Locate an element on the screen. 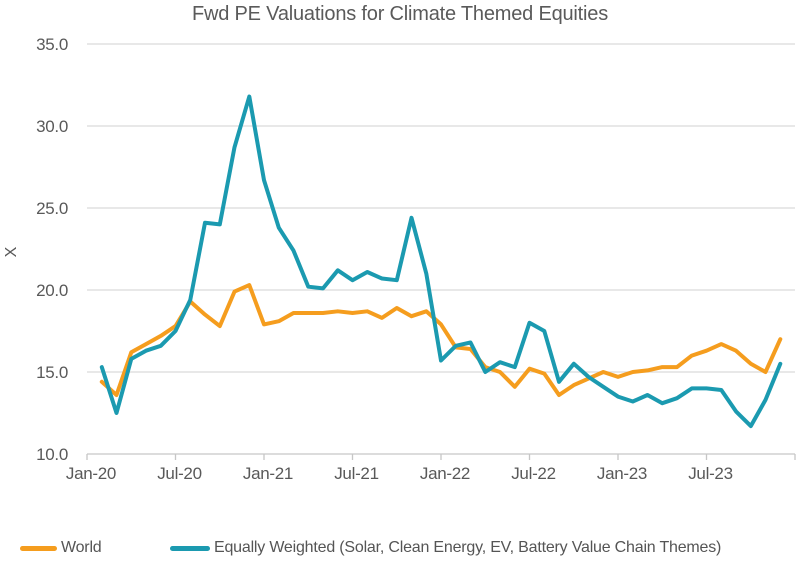 The image size is (800, 563). equally-weighted-legend-swatch is located at coordinates (190, 548).